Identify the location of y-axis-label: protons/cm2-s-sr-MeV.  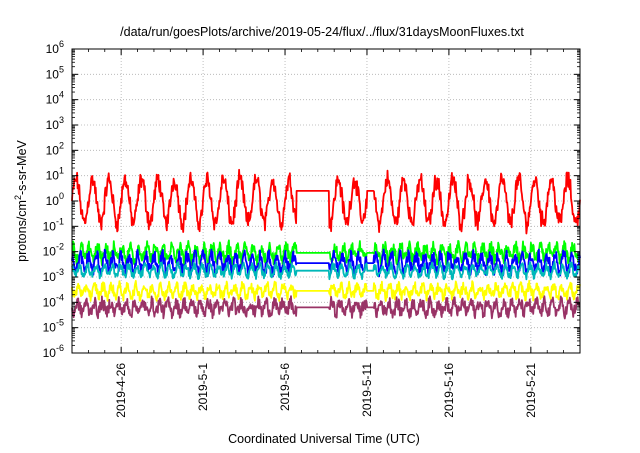
(21, 200).